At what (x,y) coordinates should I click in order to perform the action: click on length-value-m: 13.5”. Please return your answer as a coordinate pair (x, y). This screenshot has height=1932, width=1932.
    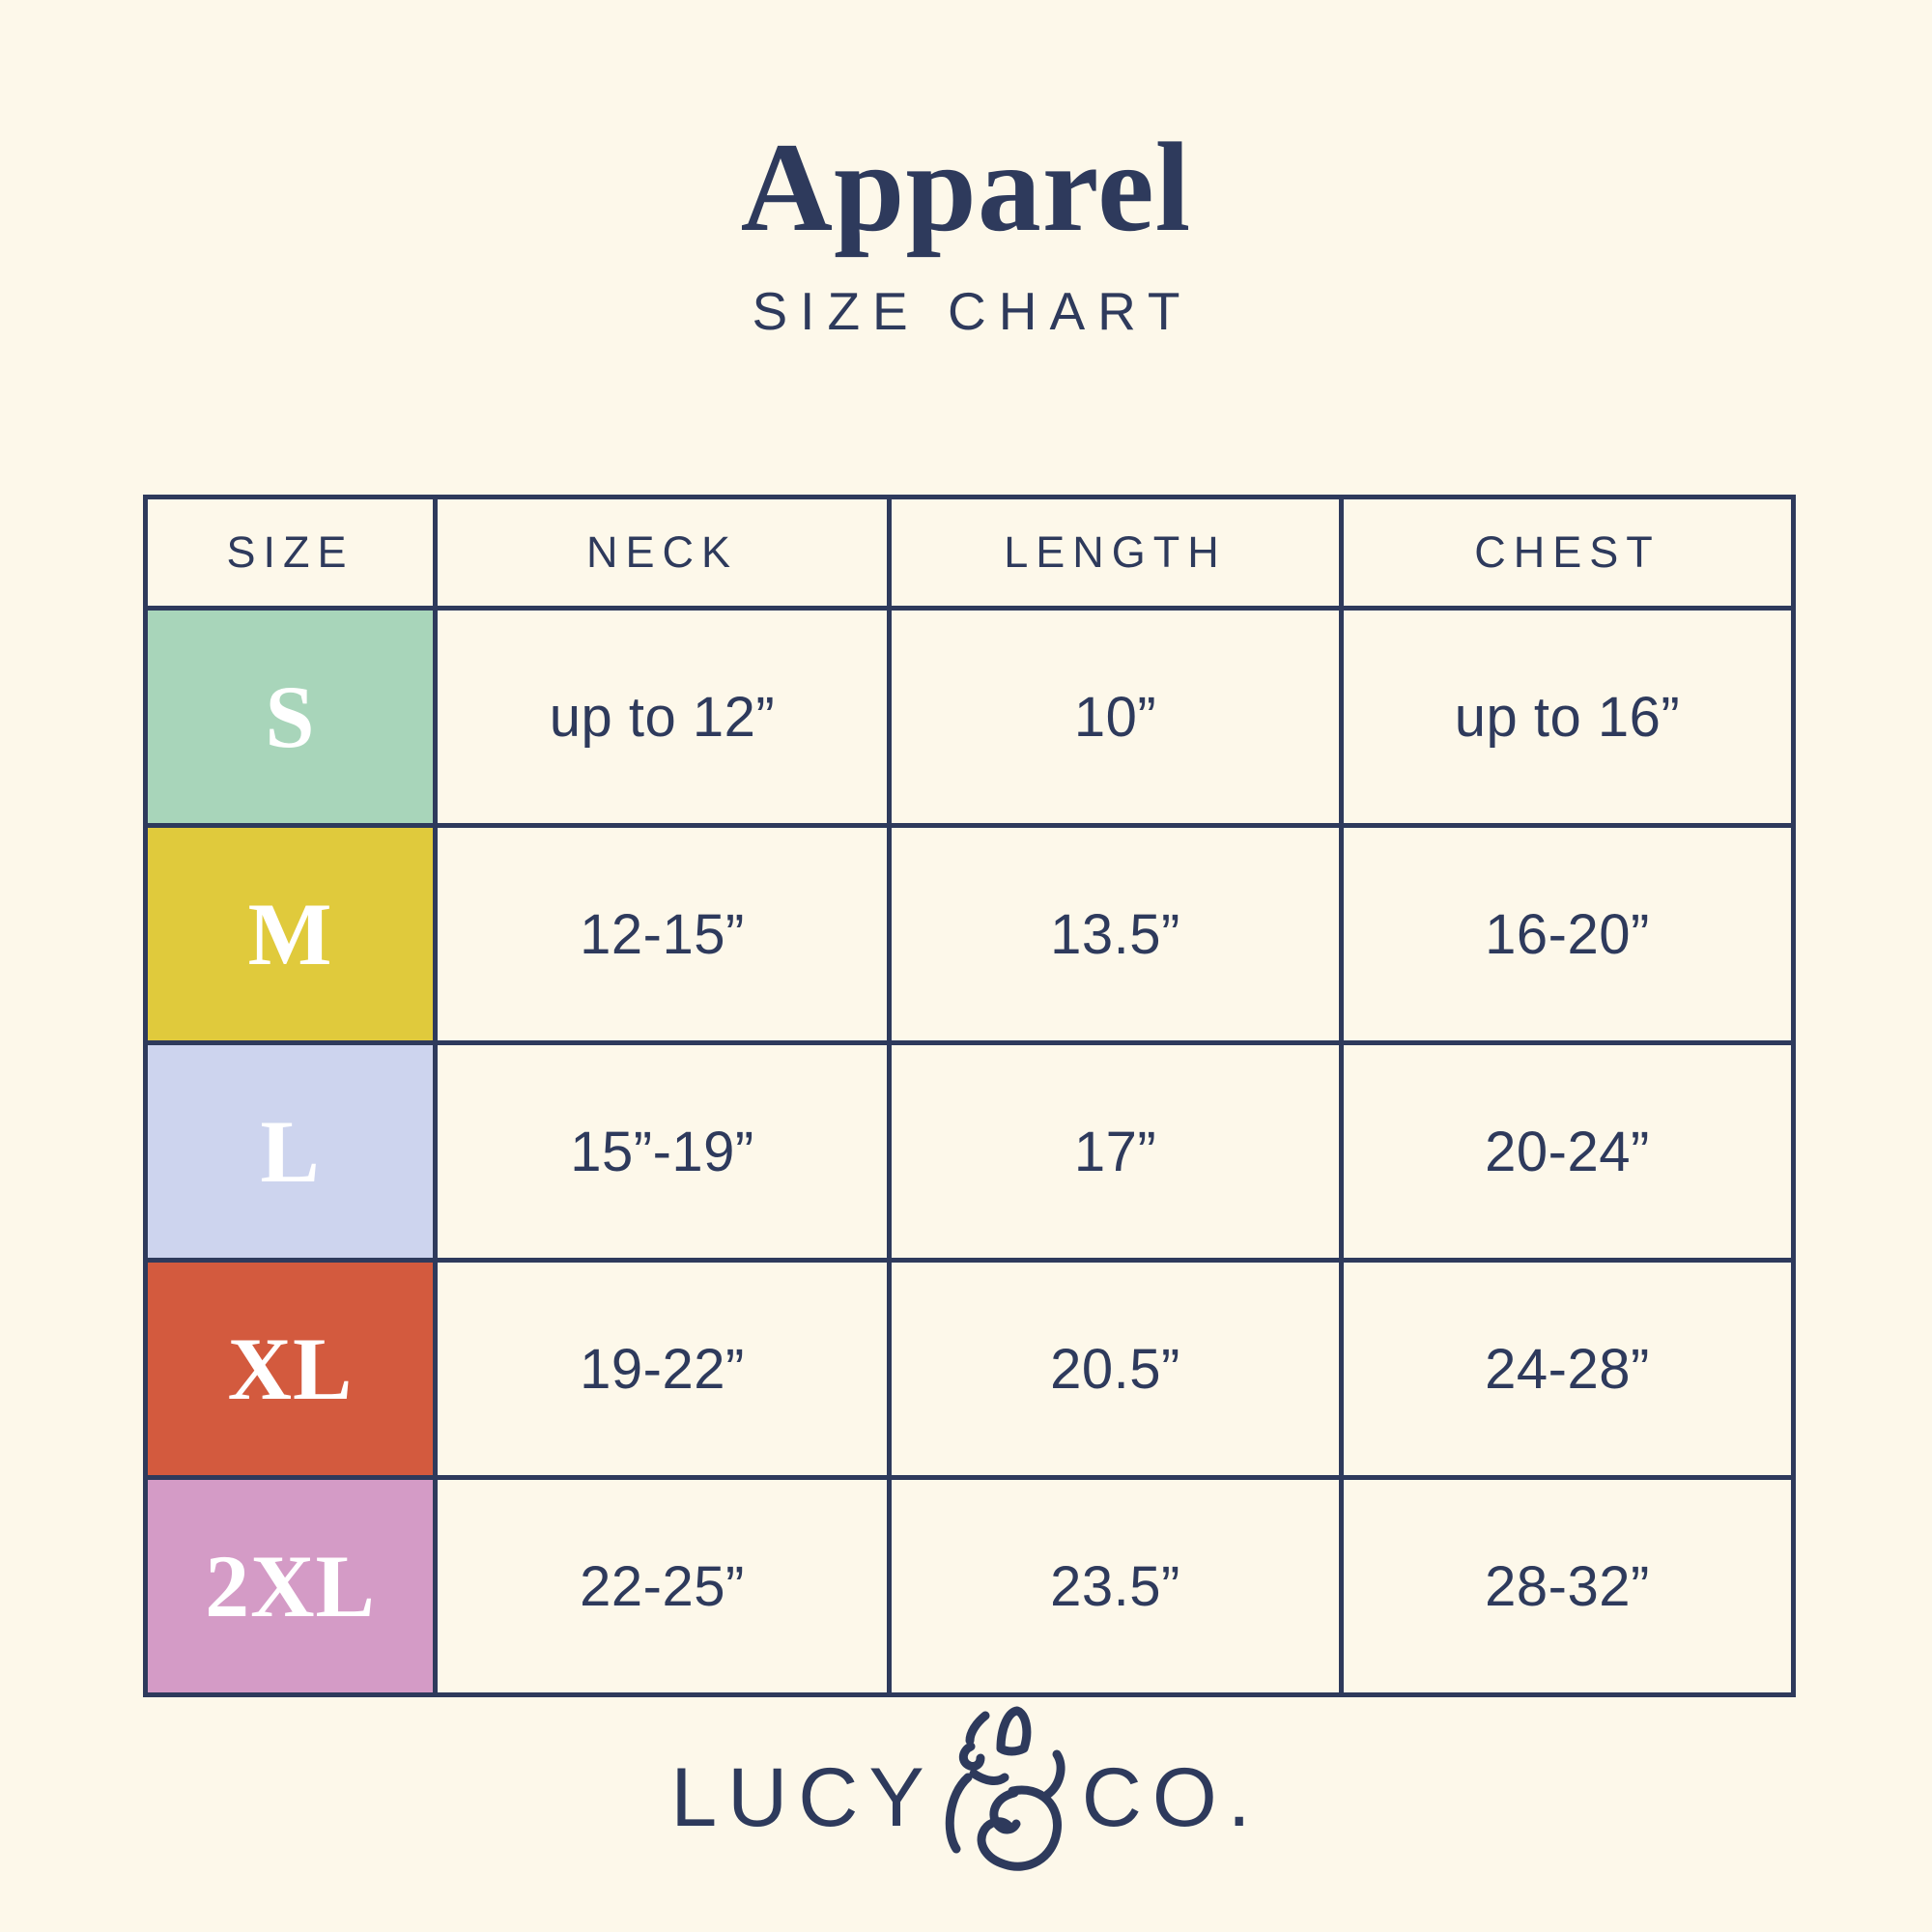
    Looking at the image, I should click on (1115, 934).